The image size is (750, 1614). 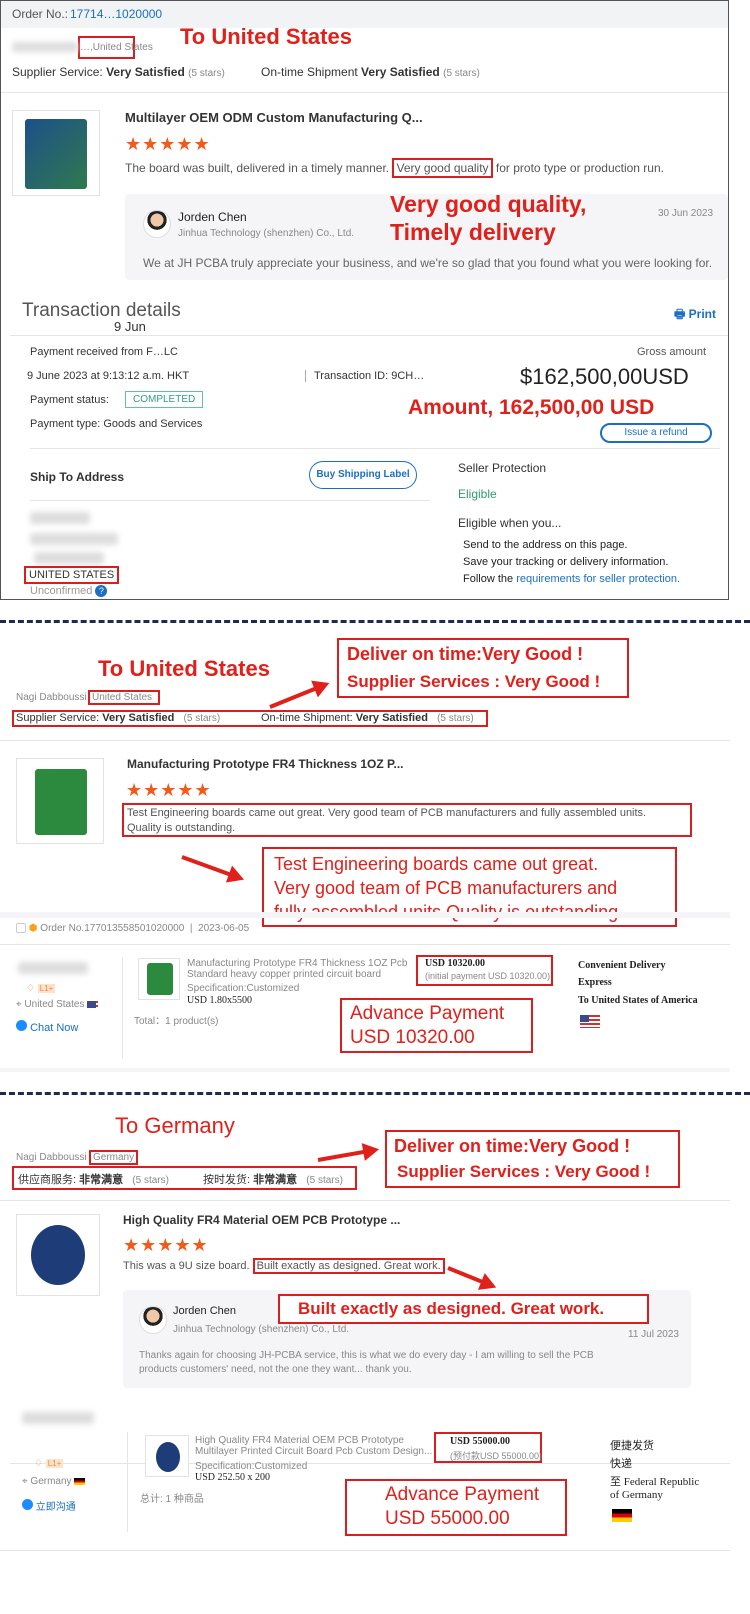 What do you see at coordinates (461, 73) in the screenshot?
I see `ontime-stars: (5 stars)` at bounding box center [461, 73].